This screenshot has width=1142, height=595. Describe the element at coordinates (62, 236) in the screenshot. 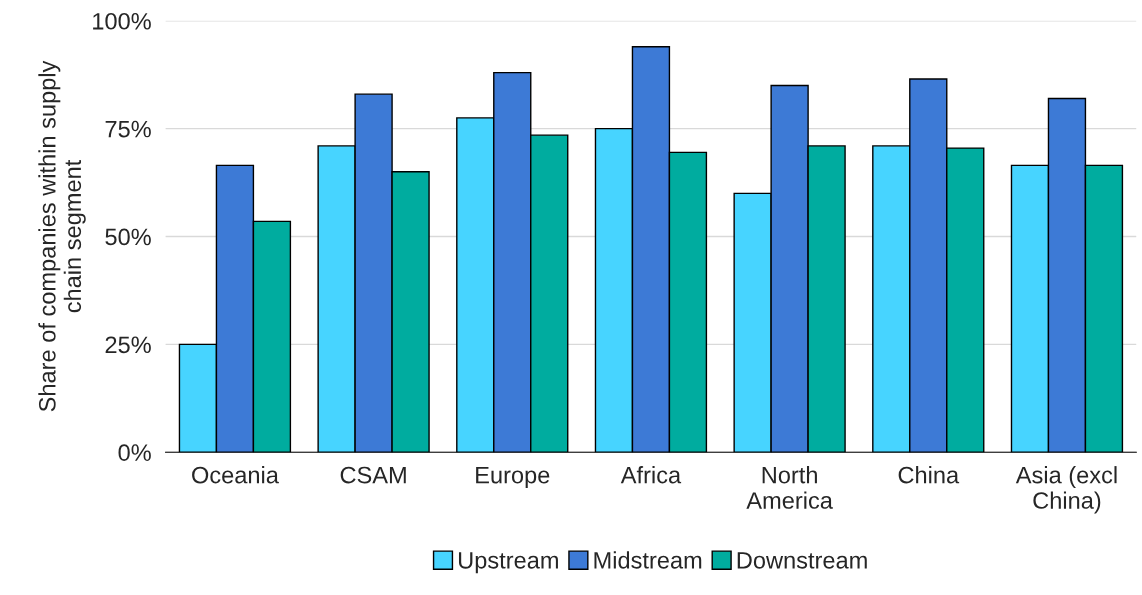

I see `y-axis-title: Share of companies within supply chain segment` at that location.